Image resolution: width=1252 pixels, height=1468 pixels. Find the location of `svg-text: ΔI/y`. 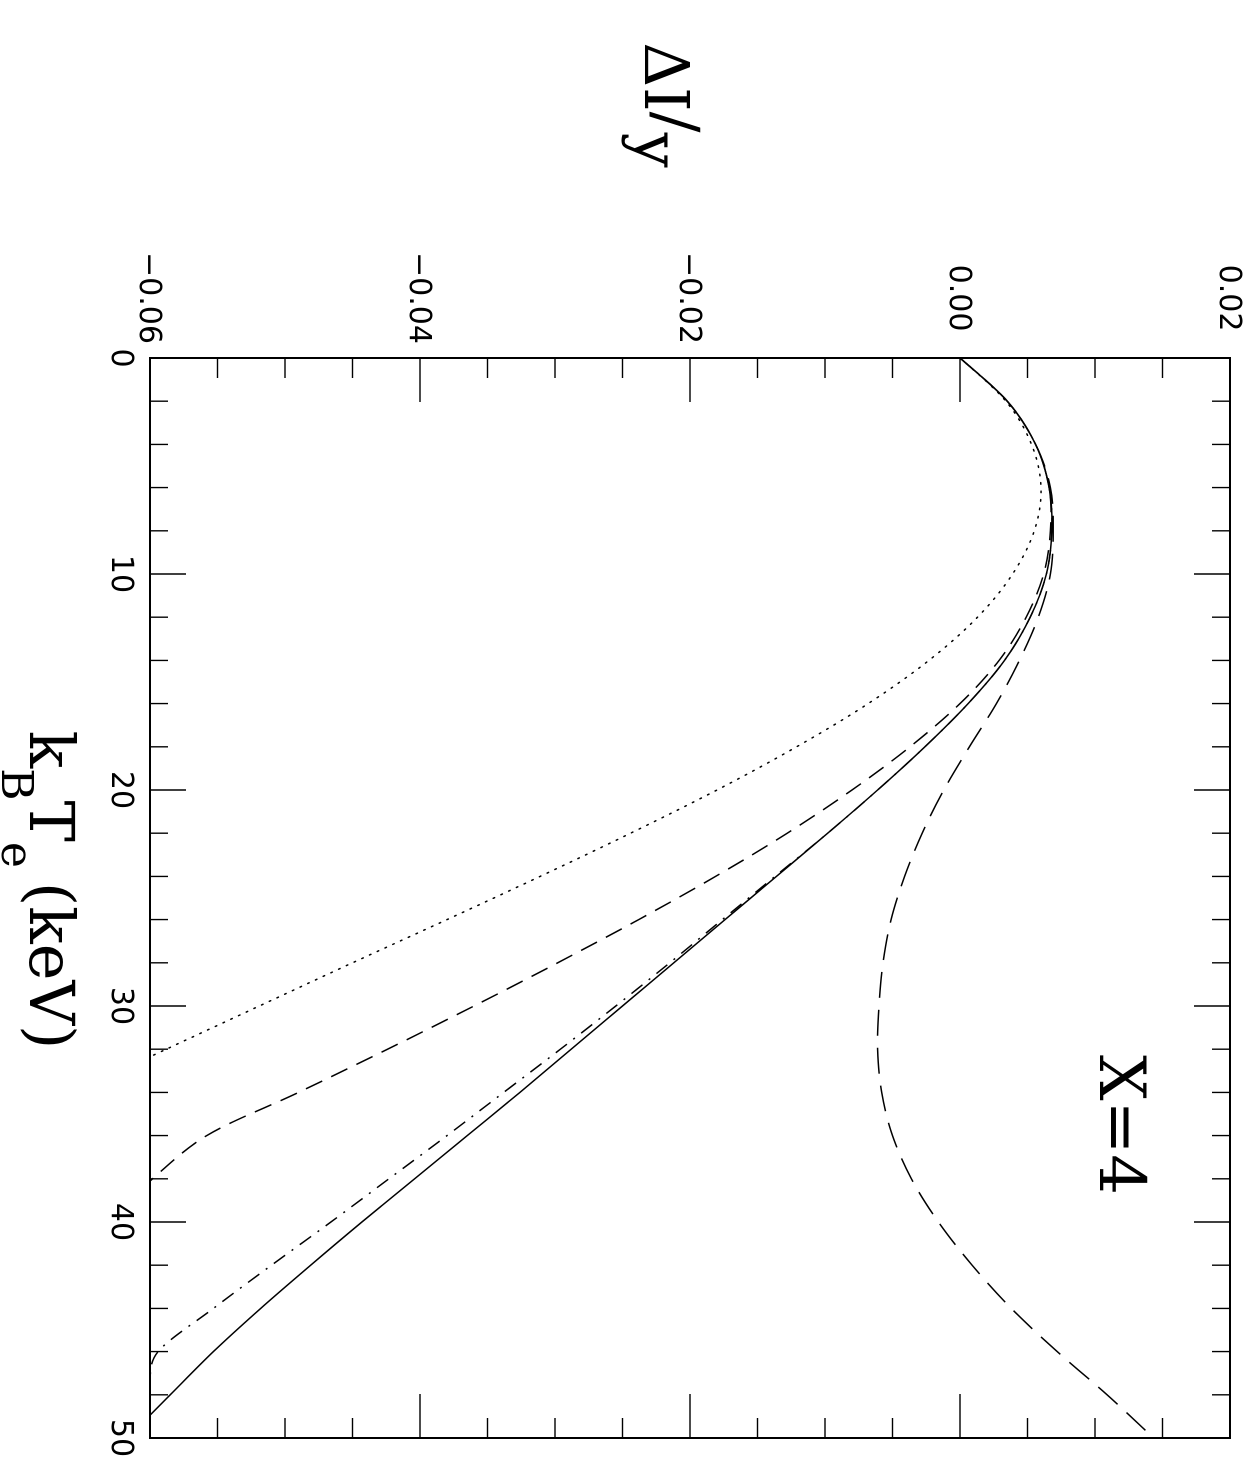

svg-text: ΔI/y is located at coordinates (666, 104).